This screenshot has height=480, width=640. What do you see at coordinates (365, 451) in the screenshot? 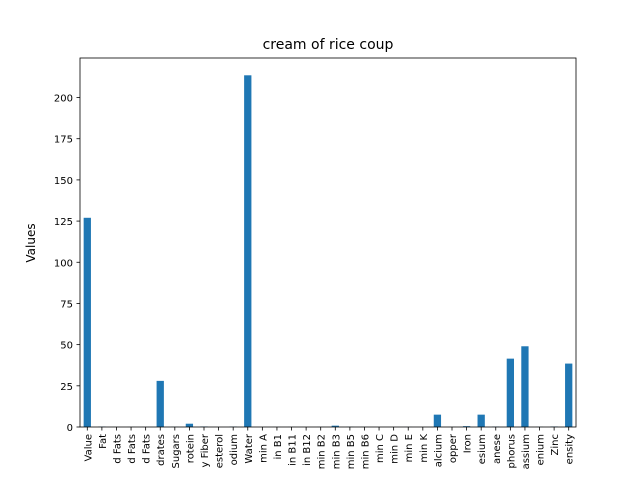
I see `x-tick-label: min B6` at bounding box center [365, 451].